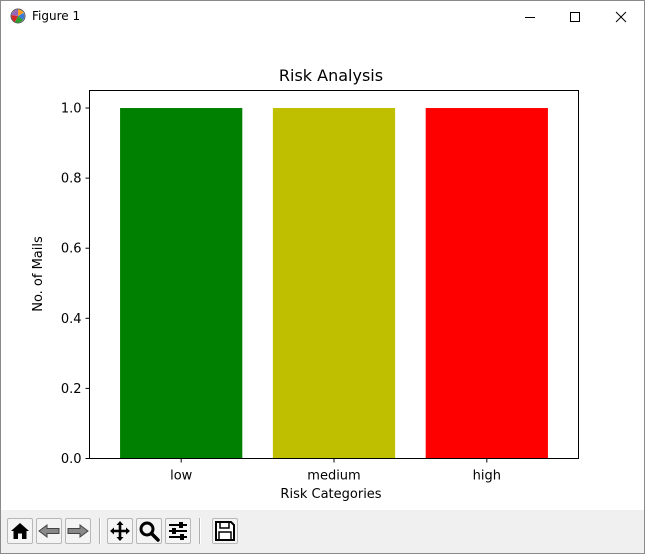 The width and height of the screenshot is (645, 554). I want to click on bar-high, so click(486, 283).